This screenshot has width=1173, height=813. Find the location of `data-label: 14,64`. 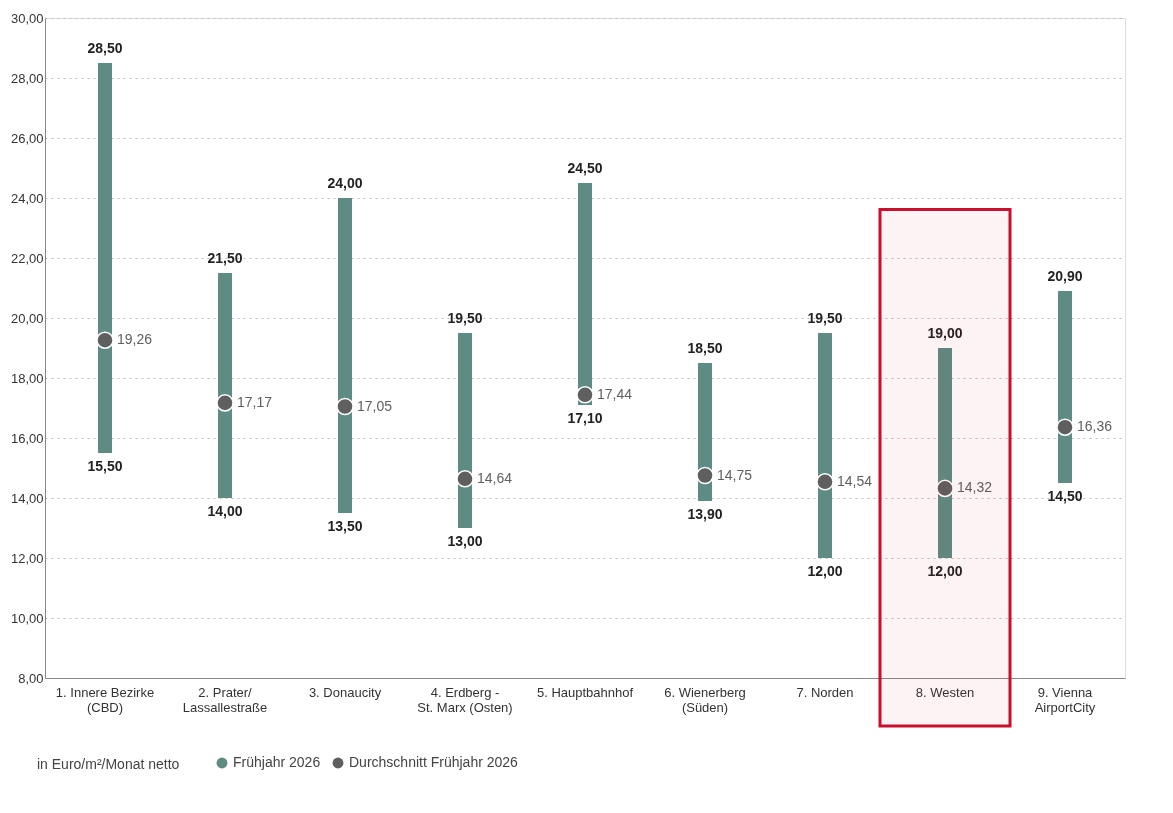

data-label: 14,64 is located at coordinates (495, 477).